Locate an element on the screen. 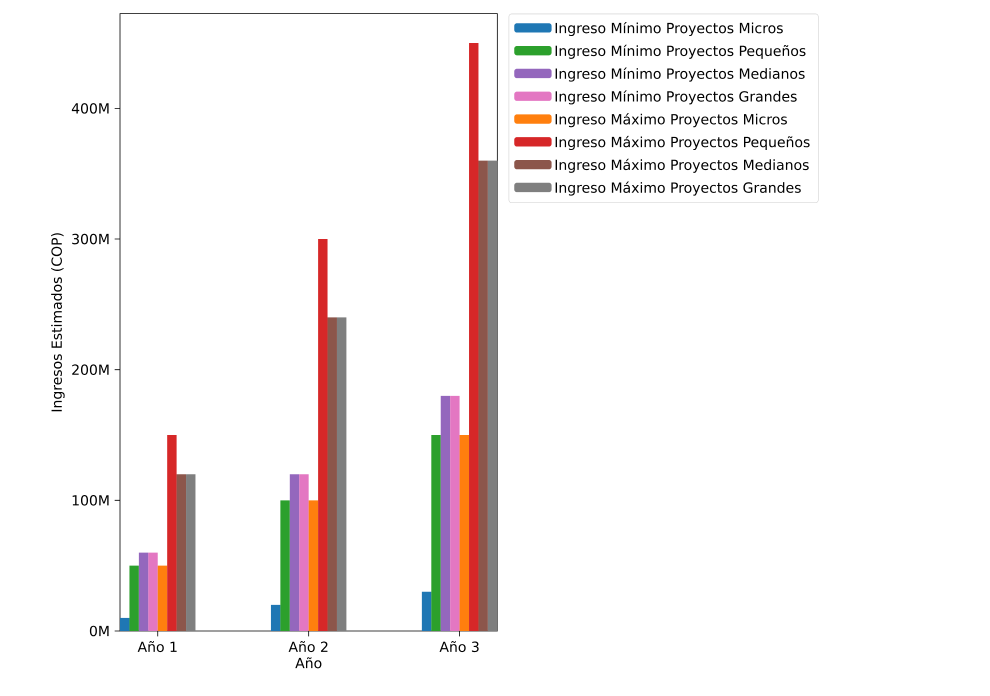 This screenshot has height=696, width=990. x-tick-label: Año 1 is located at coordinates (157, 646).